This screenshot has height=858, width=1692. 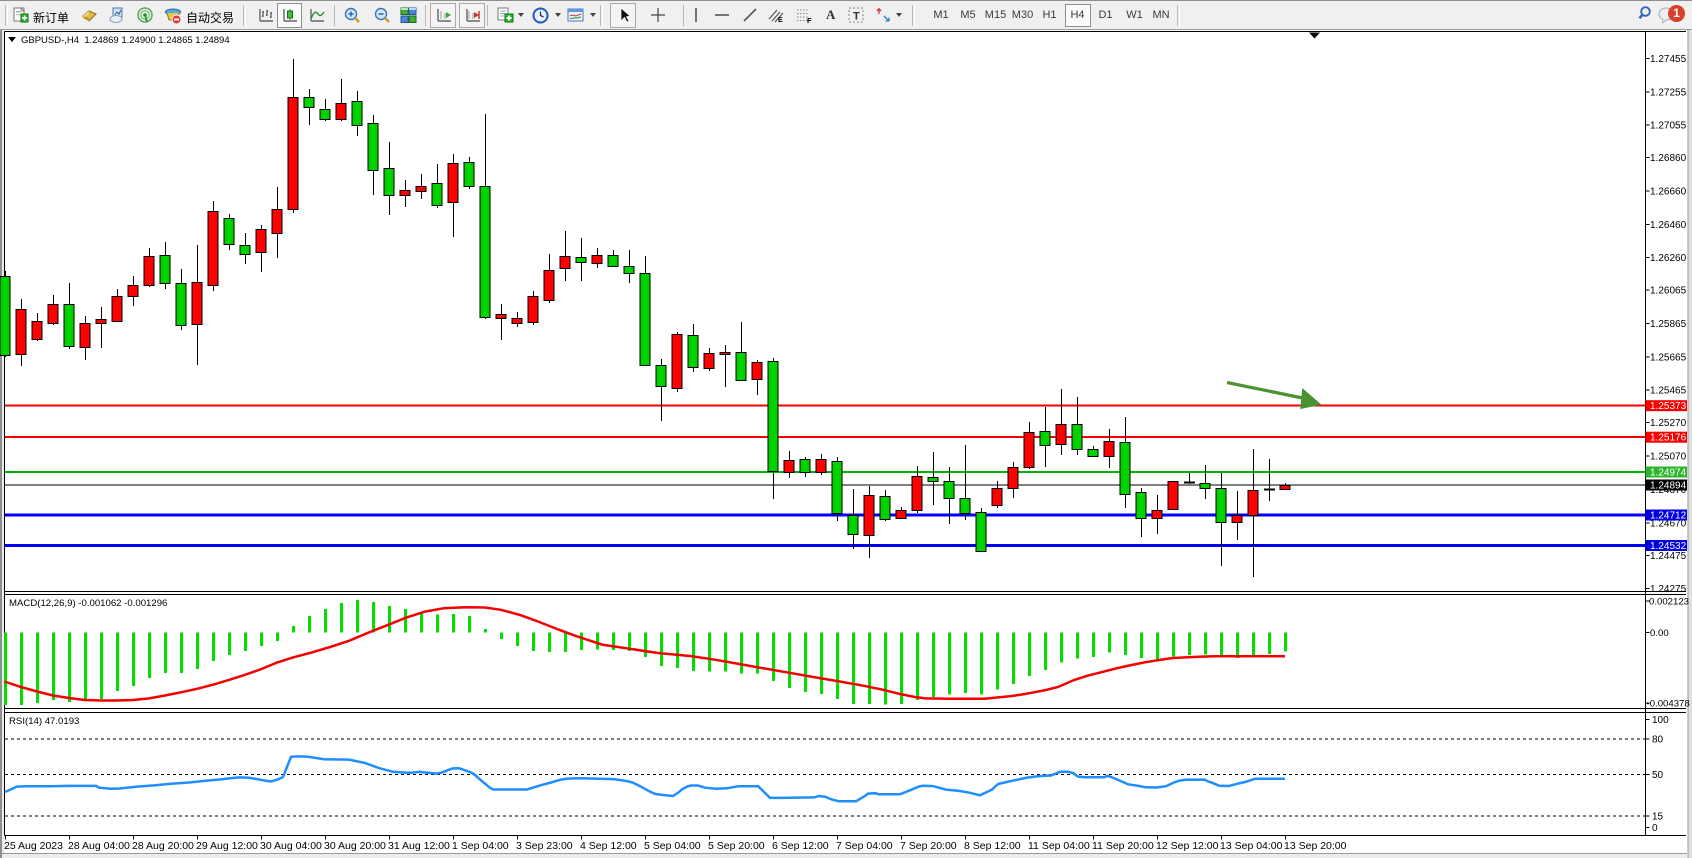 I want to click on svg-text: 1.24894, so click(x=1668, y=486).